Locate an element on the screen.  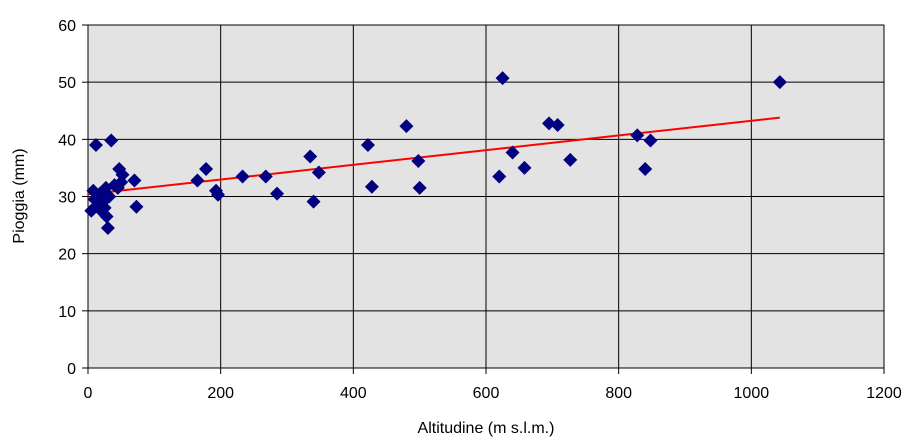
x-tick-label: 400 is located at coordinates (353, 393).